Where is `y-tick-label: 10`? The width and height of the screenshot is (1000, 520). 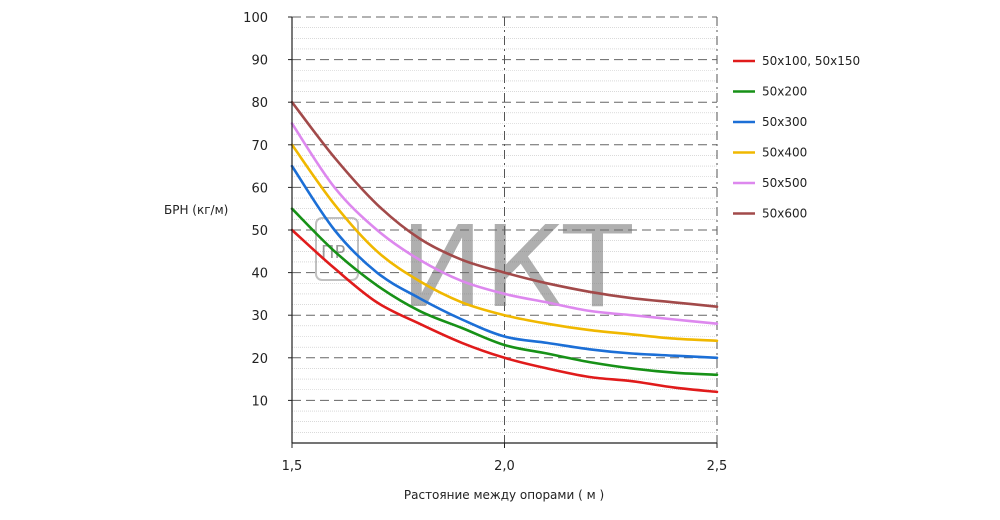 y-tick-label: 10 is located at coordinates (259, 401).